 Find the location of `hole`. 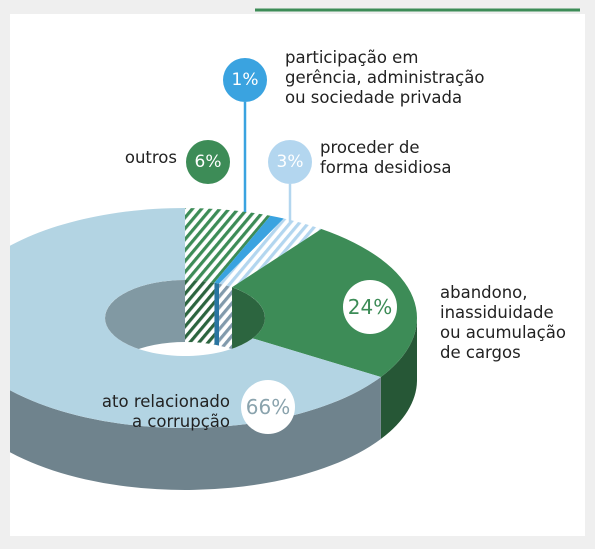

hole is located at coordinates (185, 318).